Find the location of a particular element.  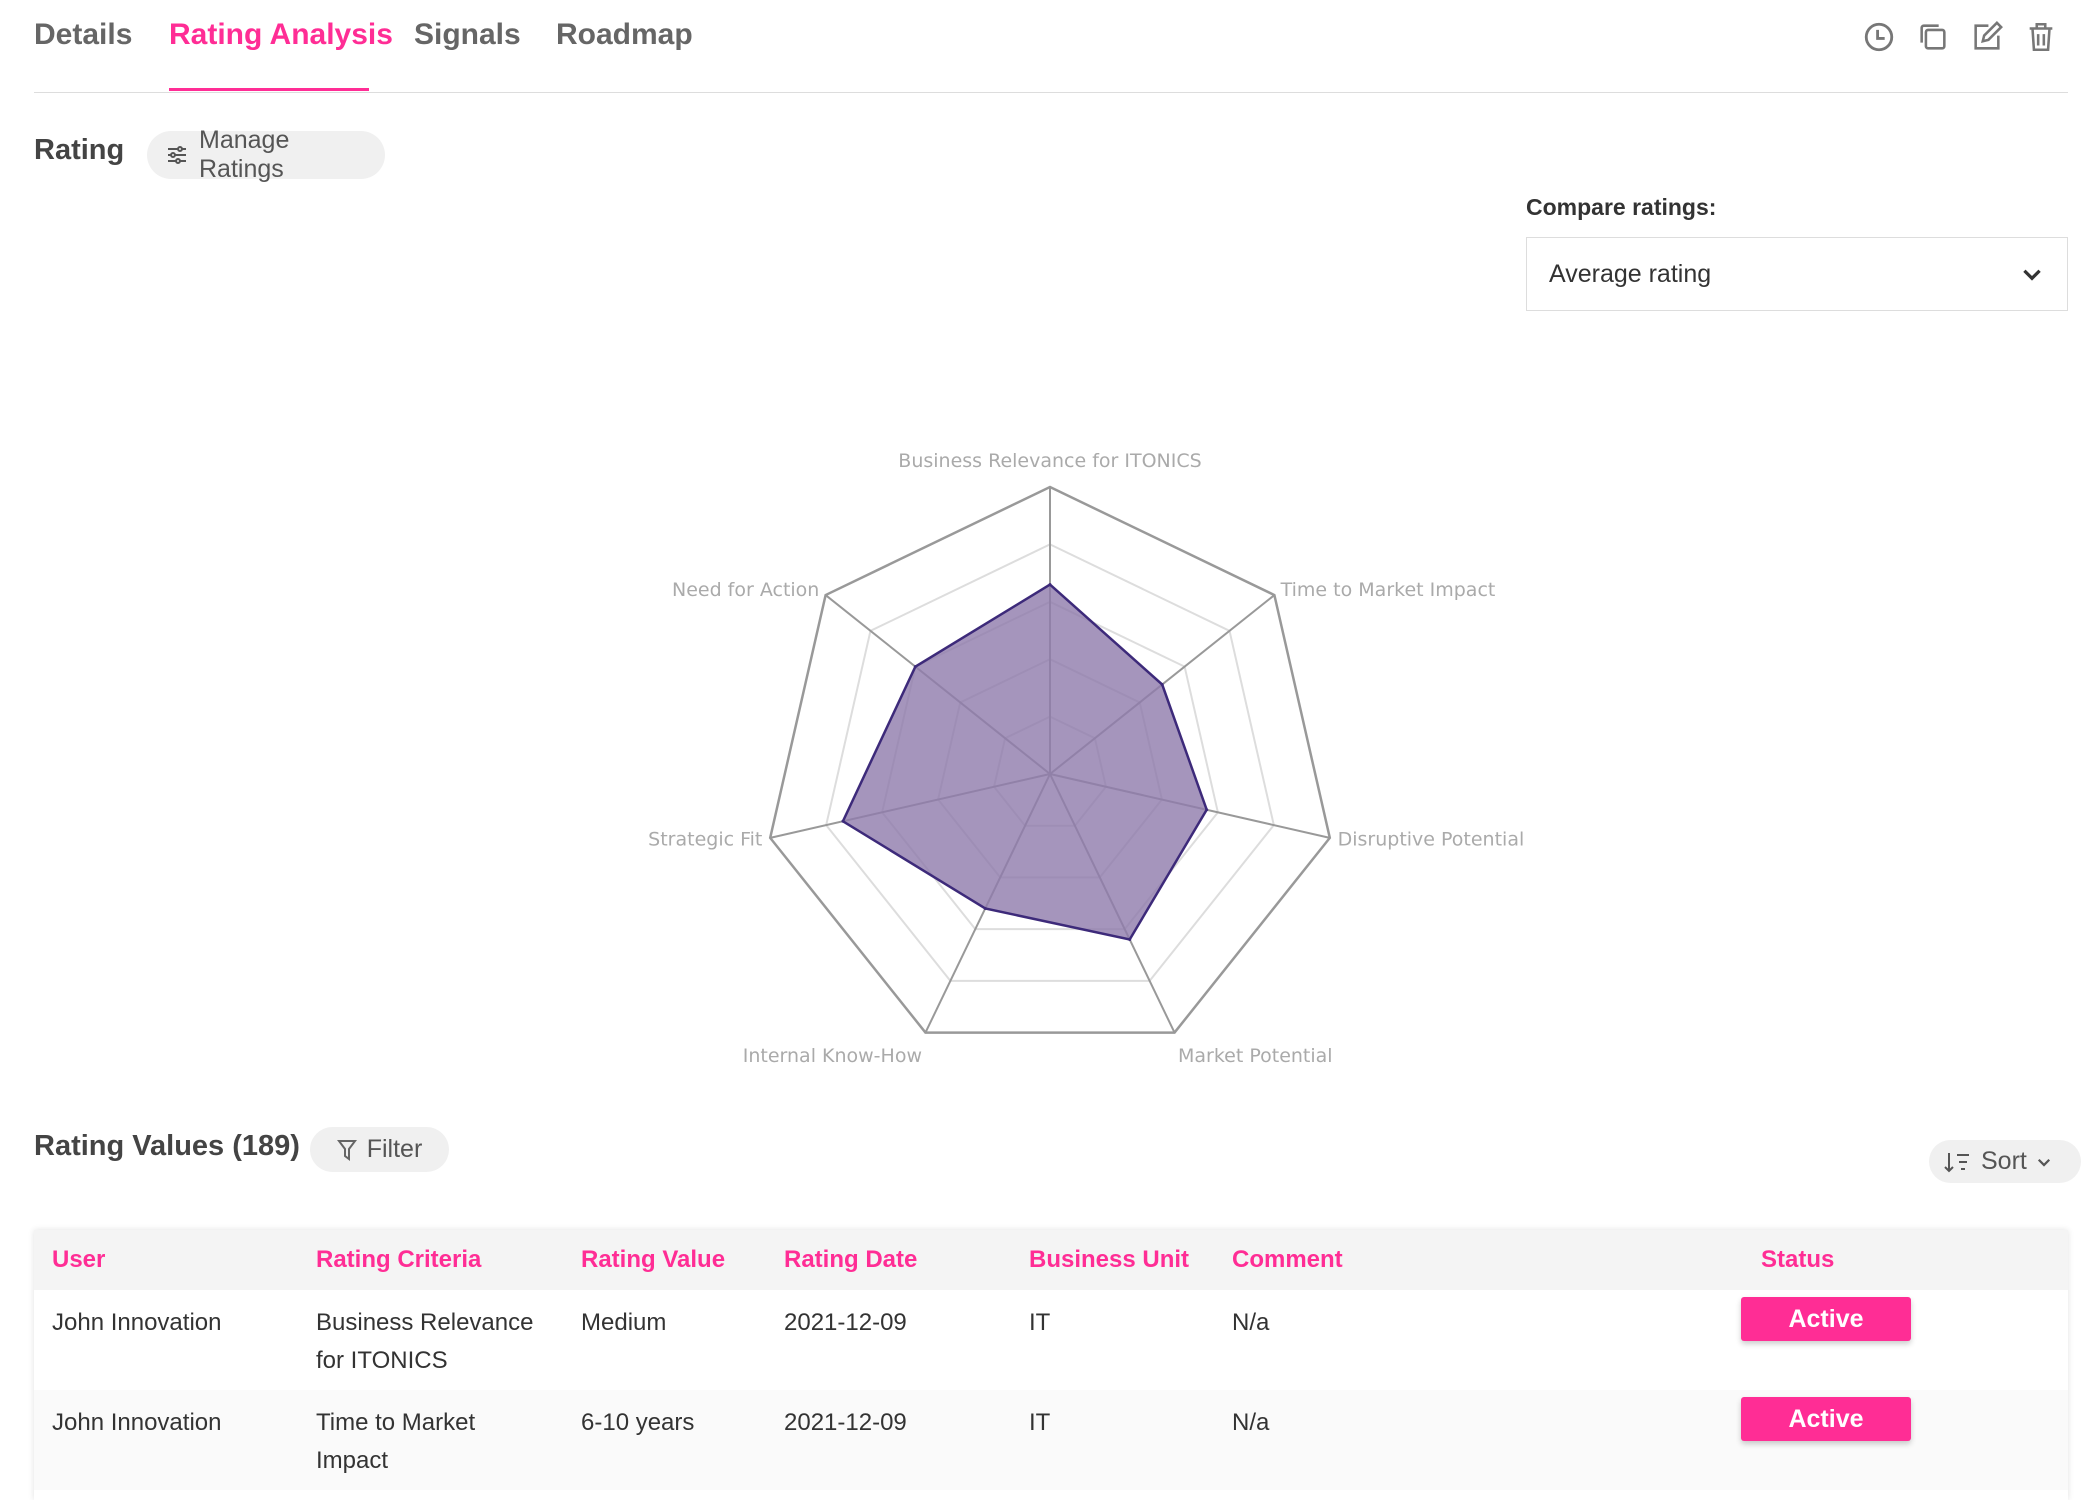

column-header-comment: Comment is located at coordinates (1287, 1259).